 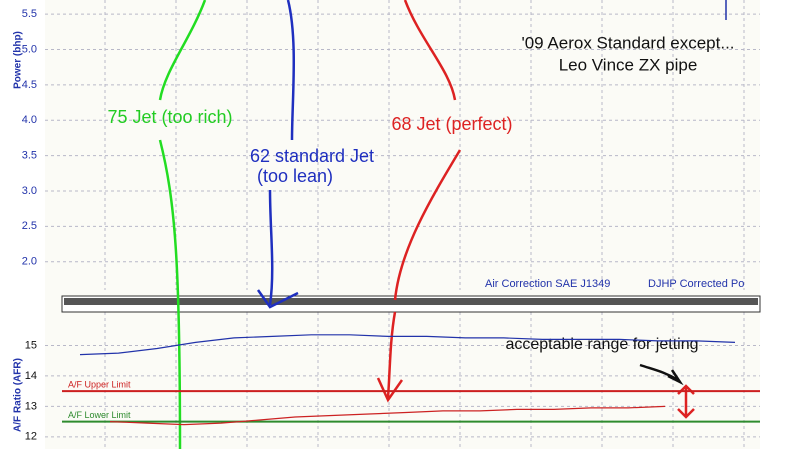 I want to click on y-tick-label: 2.0, so click(x=29, y=262).